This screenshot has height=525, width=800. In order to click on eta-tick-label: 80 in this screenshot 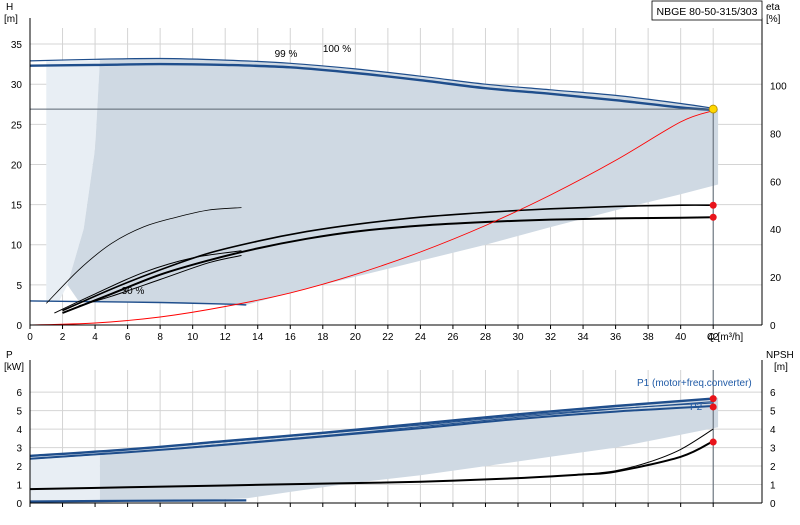, I will do `click(776, 134)`.